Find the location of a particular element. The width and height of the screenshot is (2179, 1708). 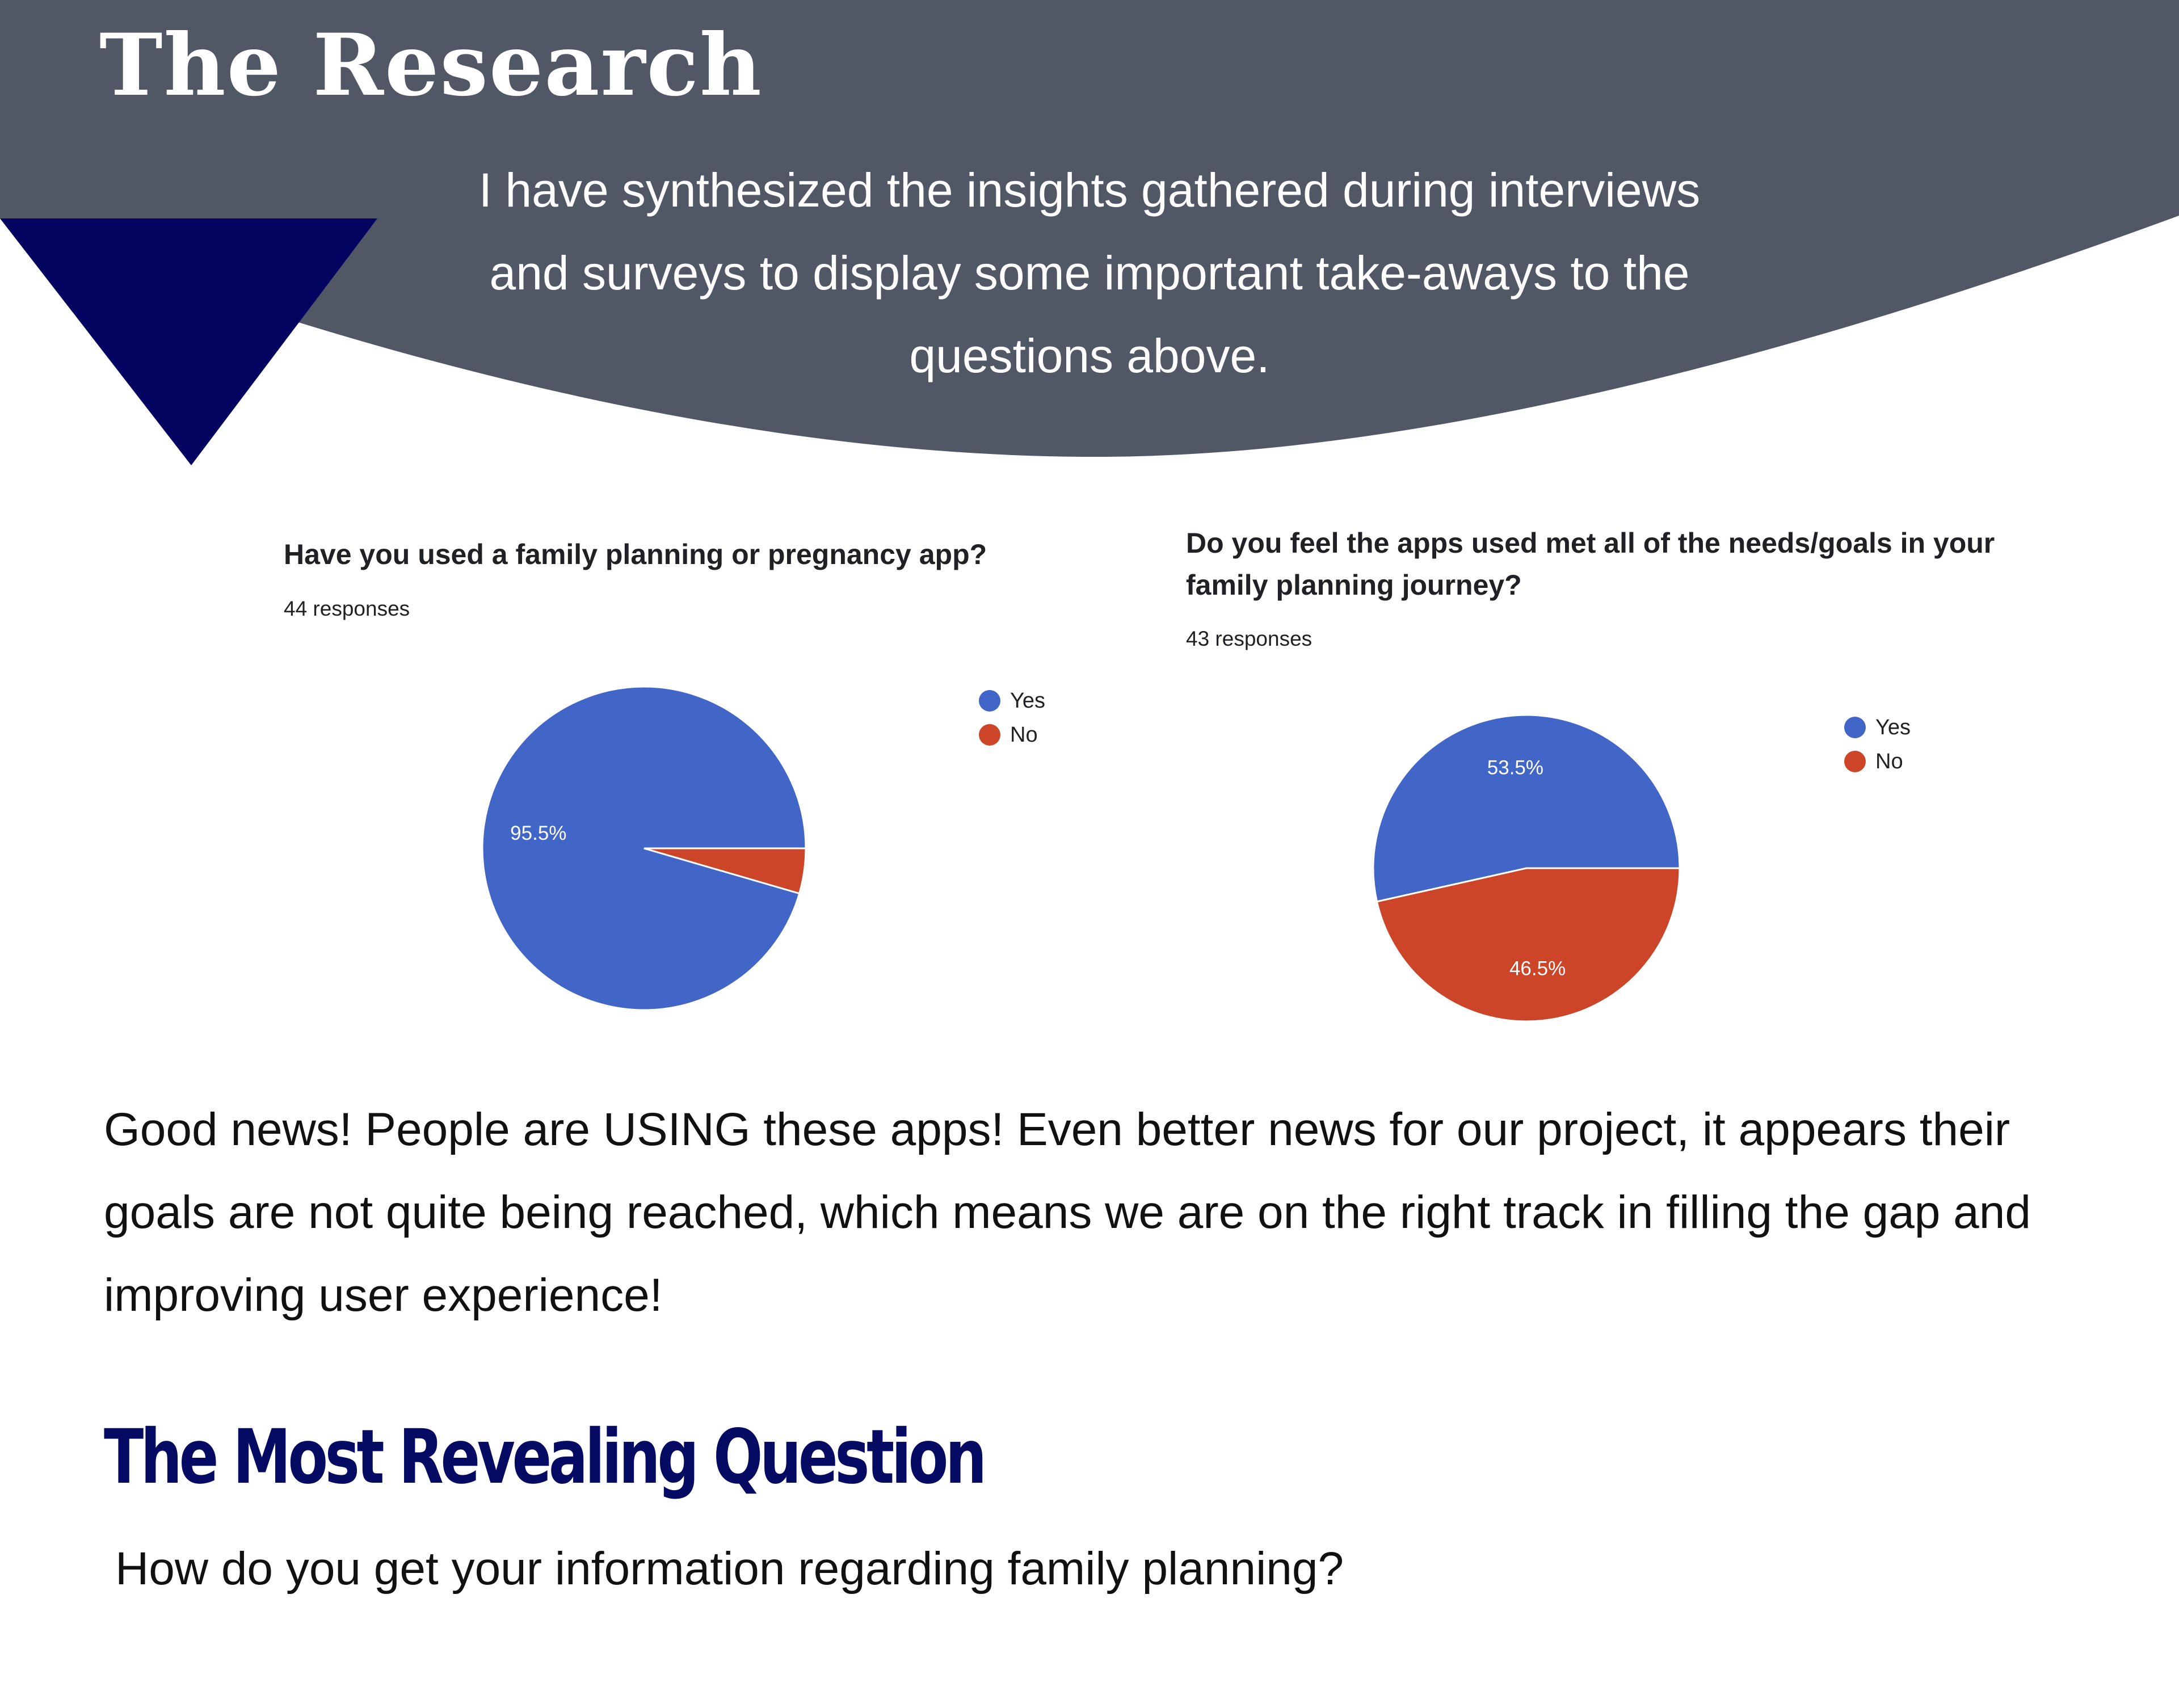

response-count: 43 responses is located at coordinates (1250, 638).